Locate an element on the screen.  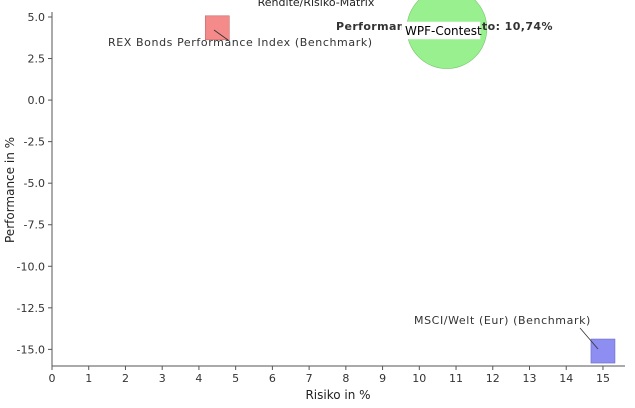
x-tick-label: 10 is located at coordinates (419, 378).